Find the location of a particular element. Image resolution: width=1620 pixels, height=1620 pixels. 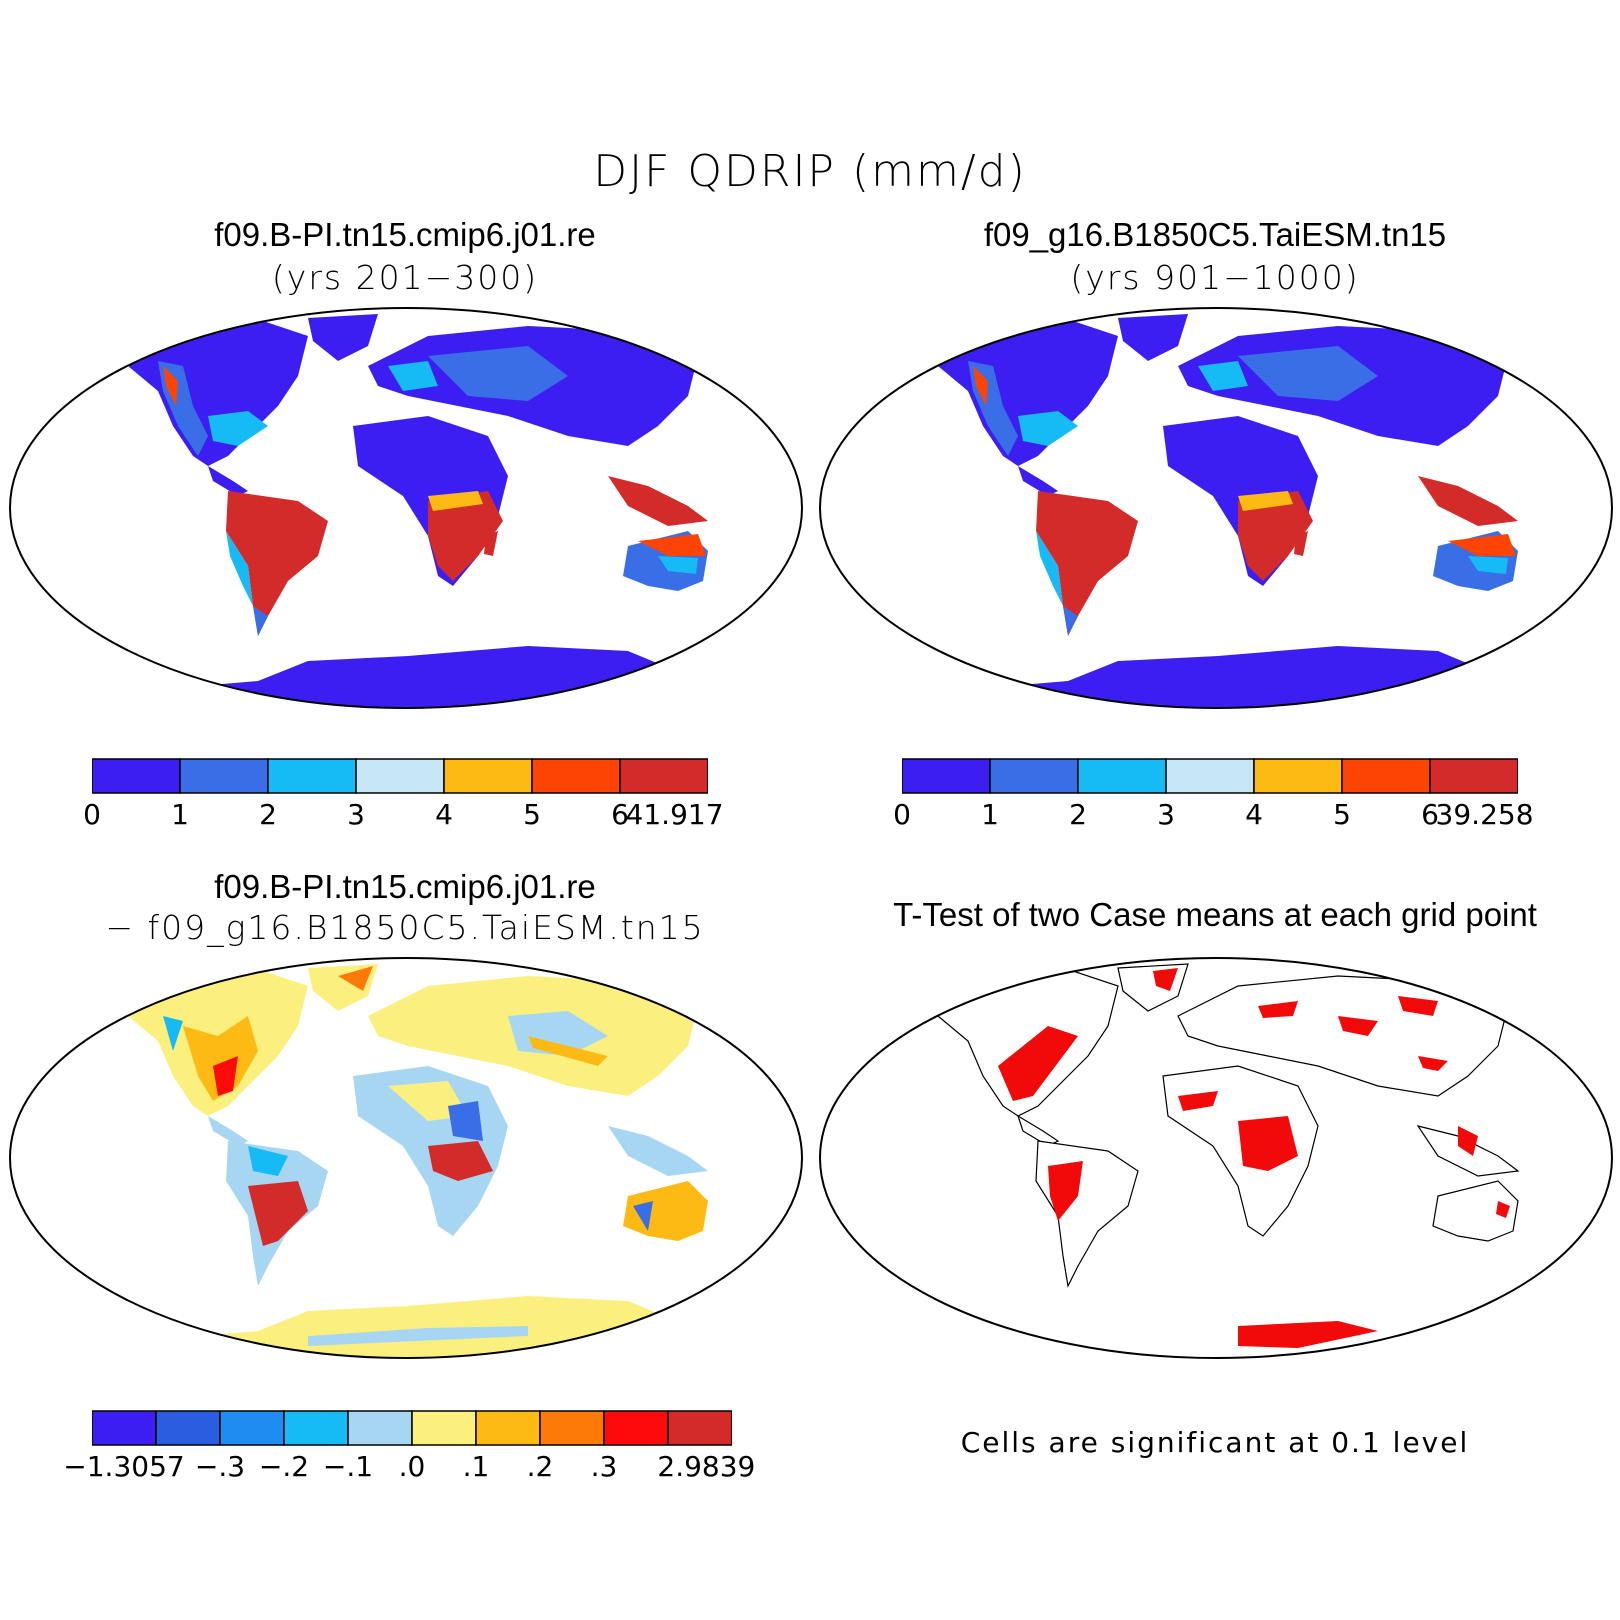

panel4-map is located at coordinates (1216, 1158).